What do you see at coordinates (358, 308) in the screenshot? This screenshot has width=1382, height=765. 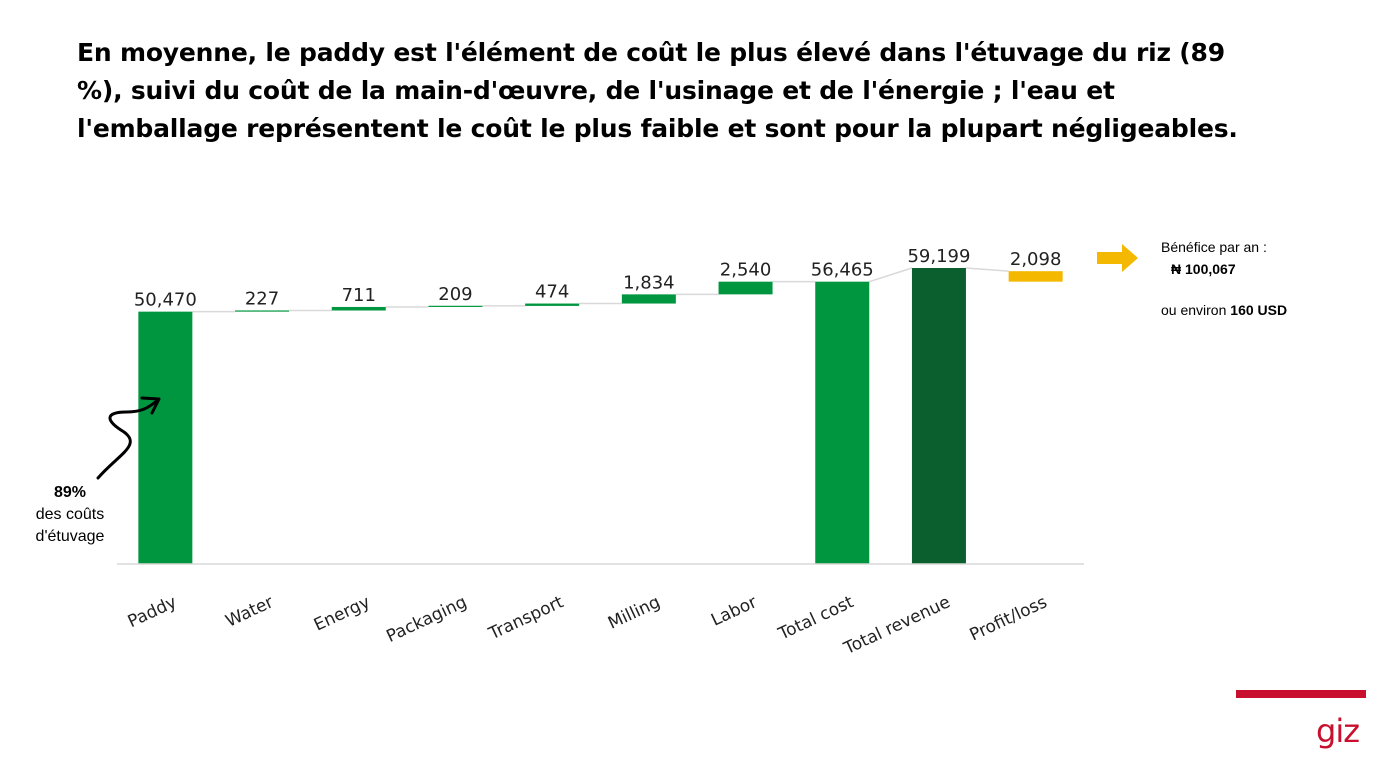 I see `bar-energy` at bounding box center [358, 308].